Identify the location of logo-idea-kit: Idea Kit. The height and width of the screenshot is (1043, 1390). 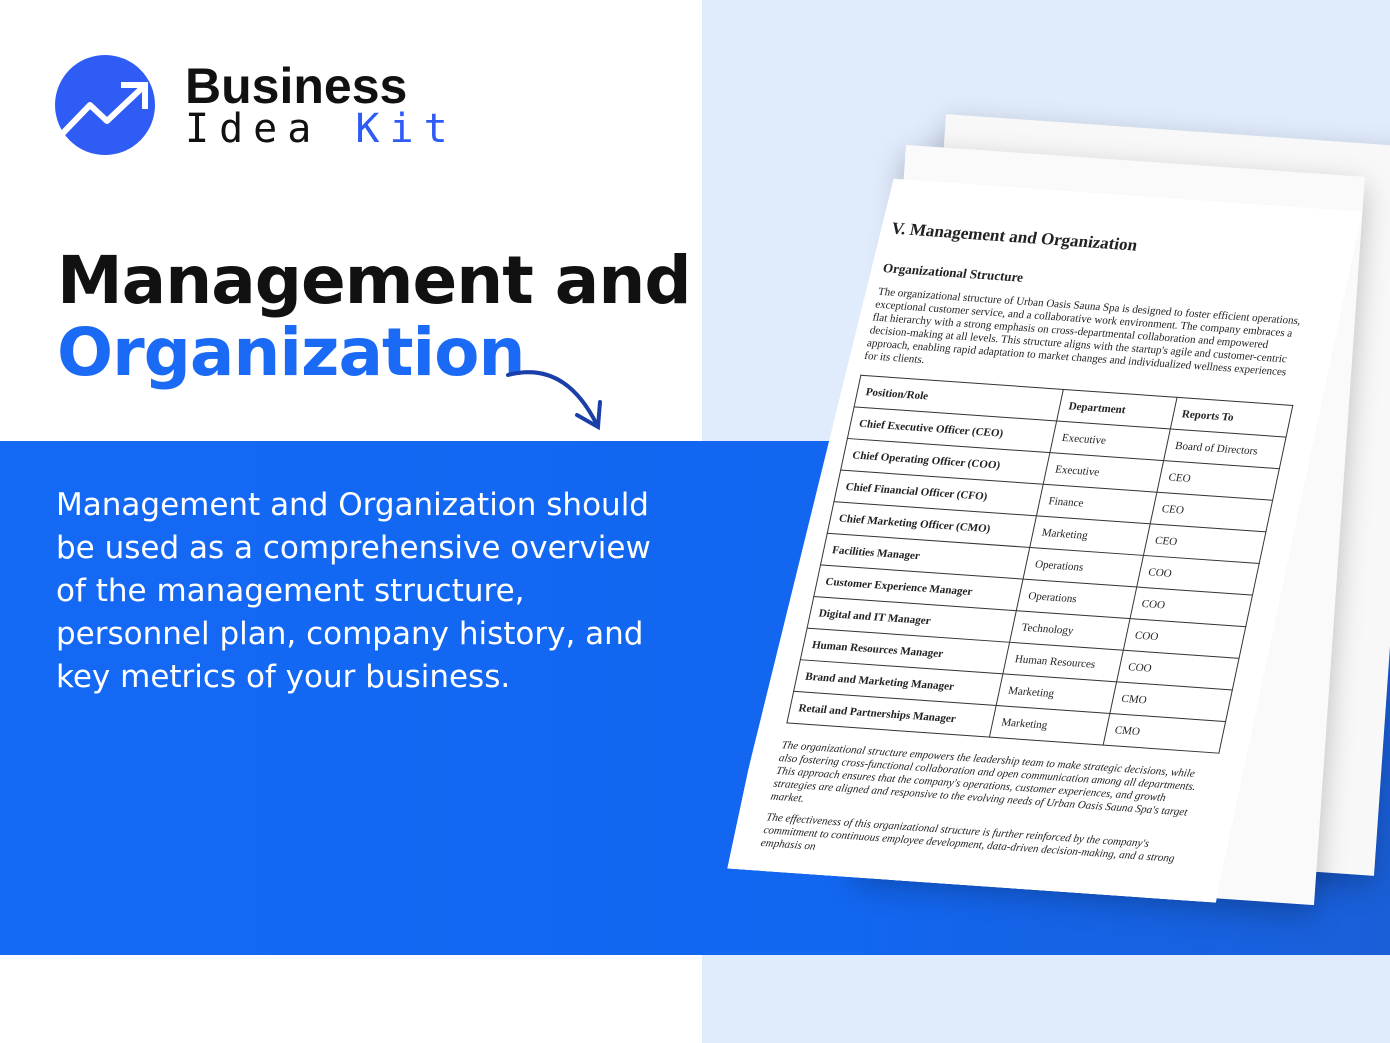
(321, 129).